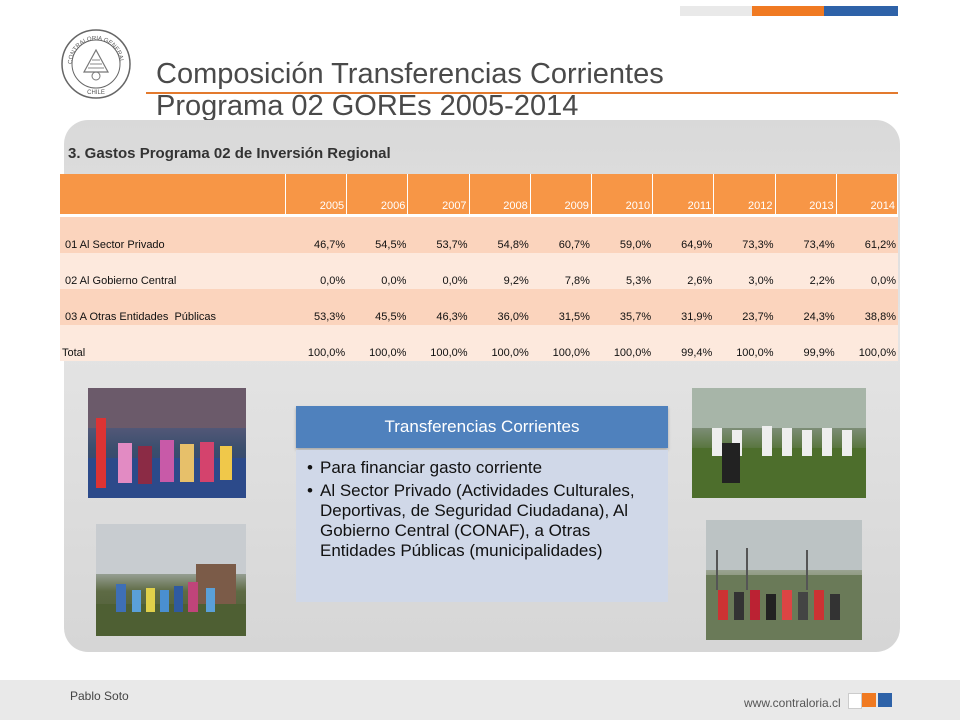 The width and height of the screenshot is (960, 720). What do you see at coordinates (861, 11) in the screenshot?
I see `top-accent-bar-blue` at bounding box center [861, 11].